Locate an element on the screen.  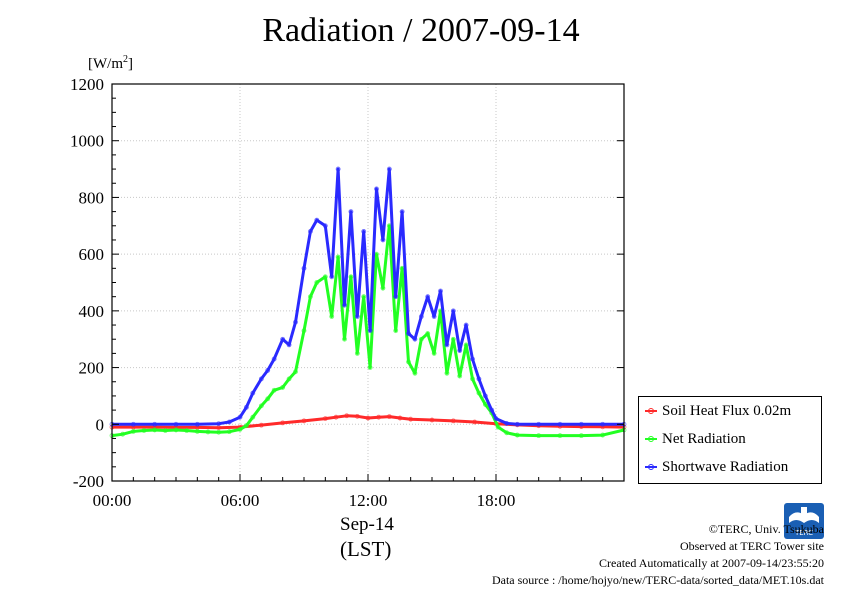
legend-item-net-radiation: Net Radiation is located at coordinates (695, 439).